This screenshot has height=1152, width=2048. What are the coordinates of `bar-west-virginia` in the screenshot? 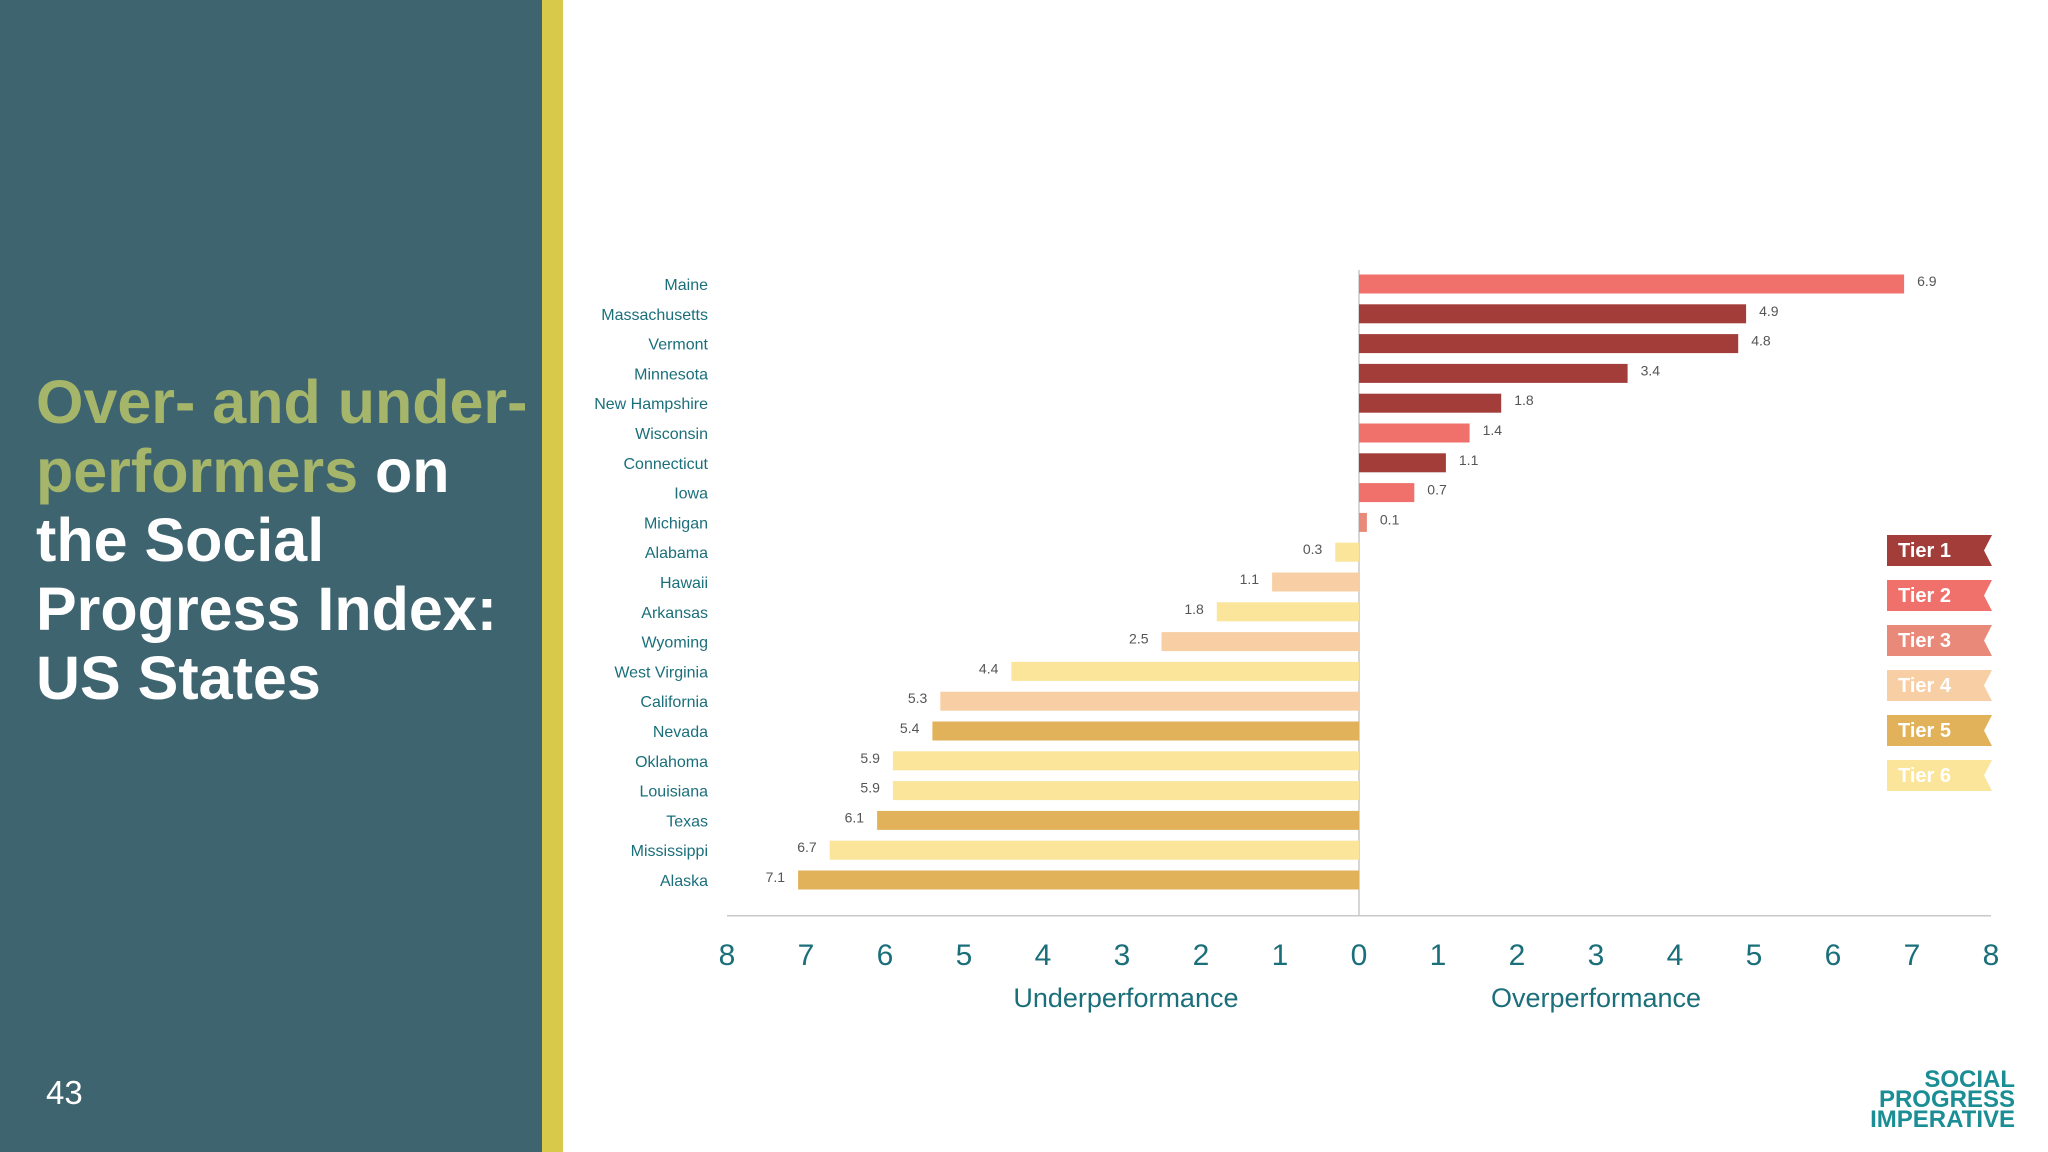 It's located at (1185, 671).